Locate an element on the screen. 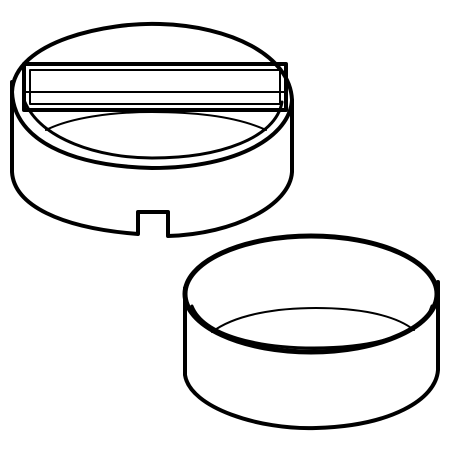 This screenshot has height=453, width=453. cap-crossbar is located at coordinates (155, 87).